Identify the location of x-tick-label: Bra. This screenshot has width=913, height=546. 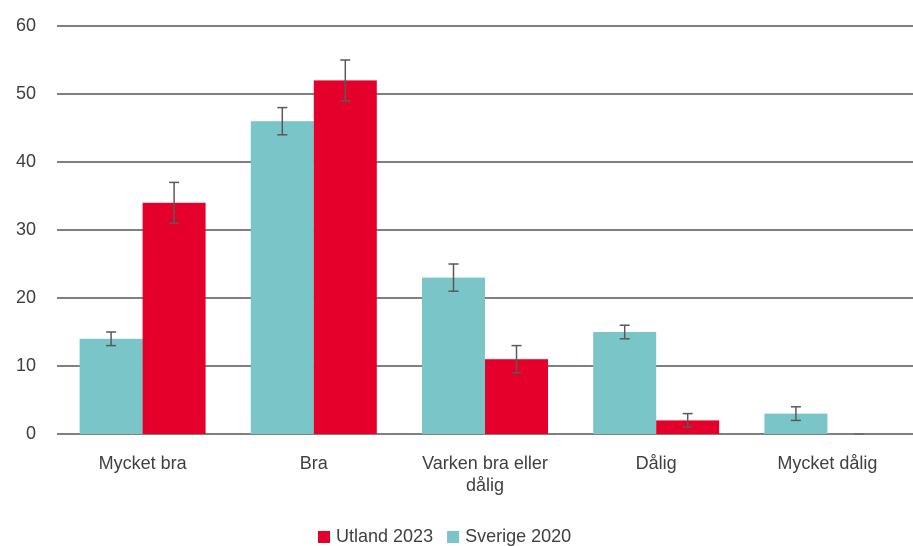
(313, 463).